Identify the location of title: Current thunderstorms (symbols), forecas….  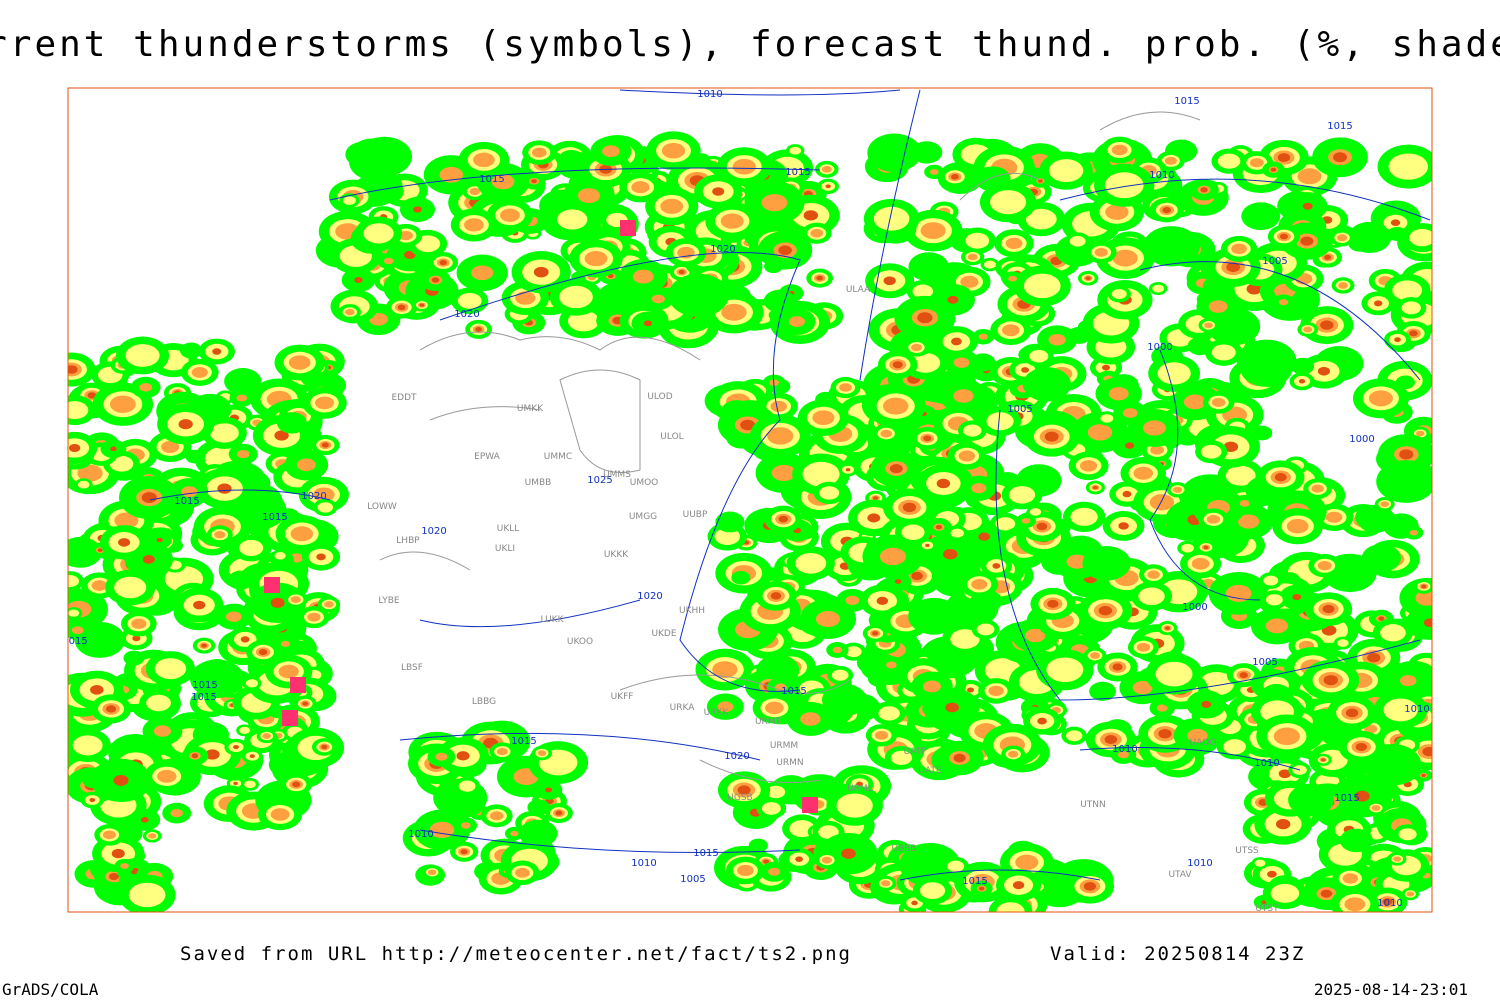
(750, 44).